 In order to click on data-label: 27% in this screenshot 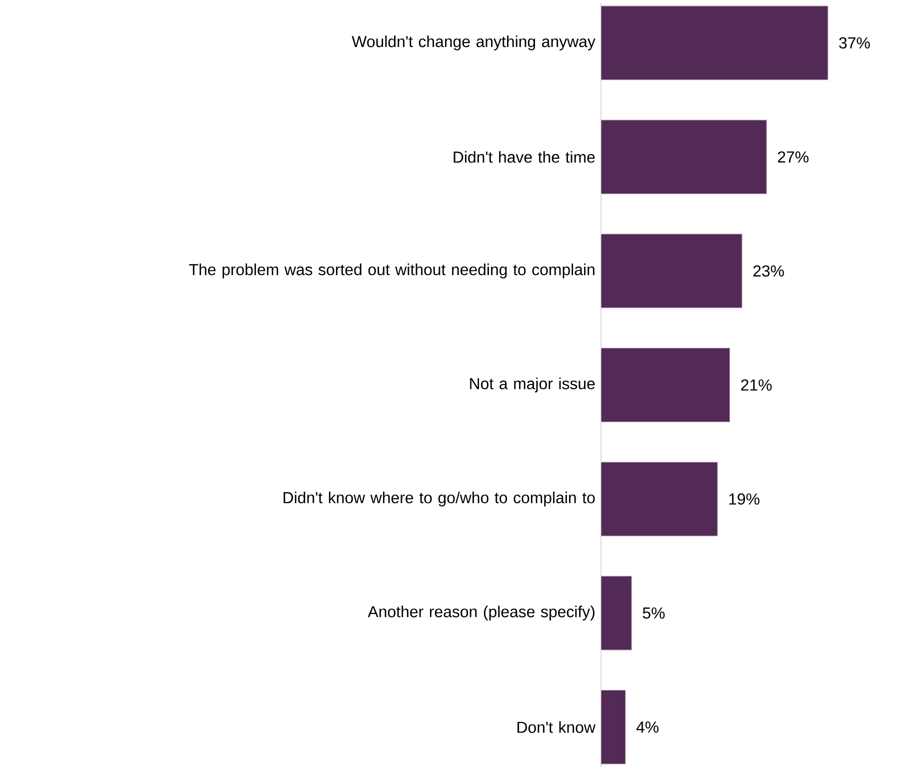, I will do `click(793, 157)`.